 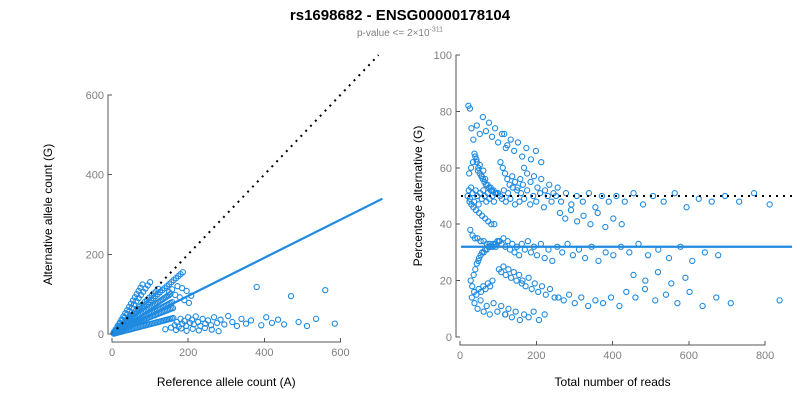 What do you see at coordinates (264, 353) in the screenshot?
I see `x-tick-label: 400` at bounding box center [264, 353].